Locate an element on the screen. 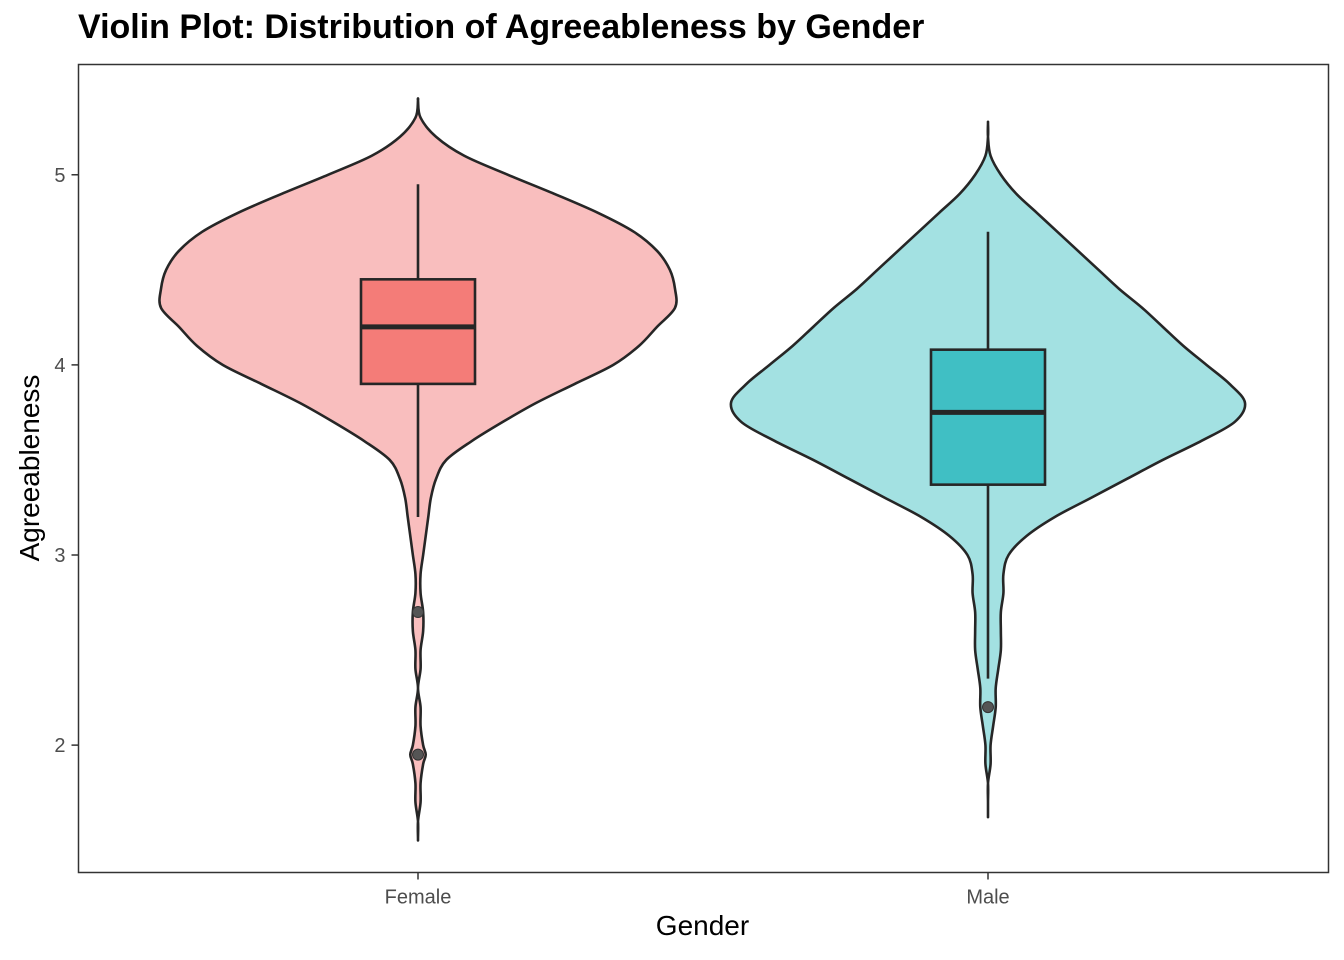 Image resolution: width=1344 pixels, height=960 pixels. box-male is located at coordinates (988, 417).